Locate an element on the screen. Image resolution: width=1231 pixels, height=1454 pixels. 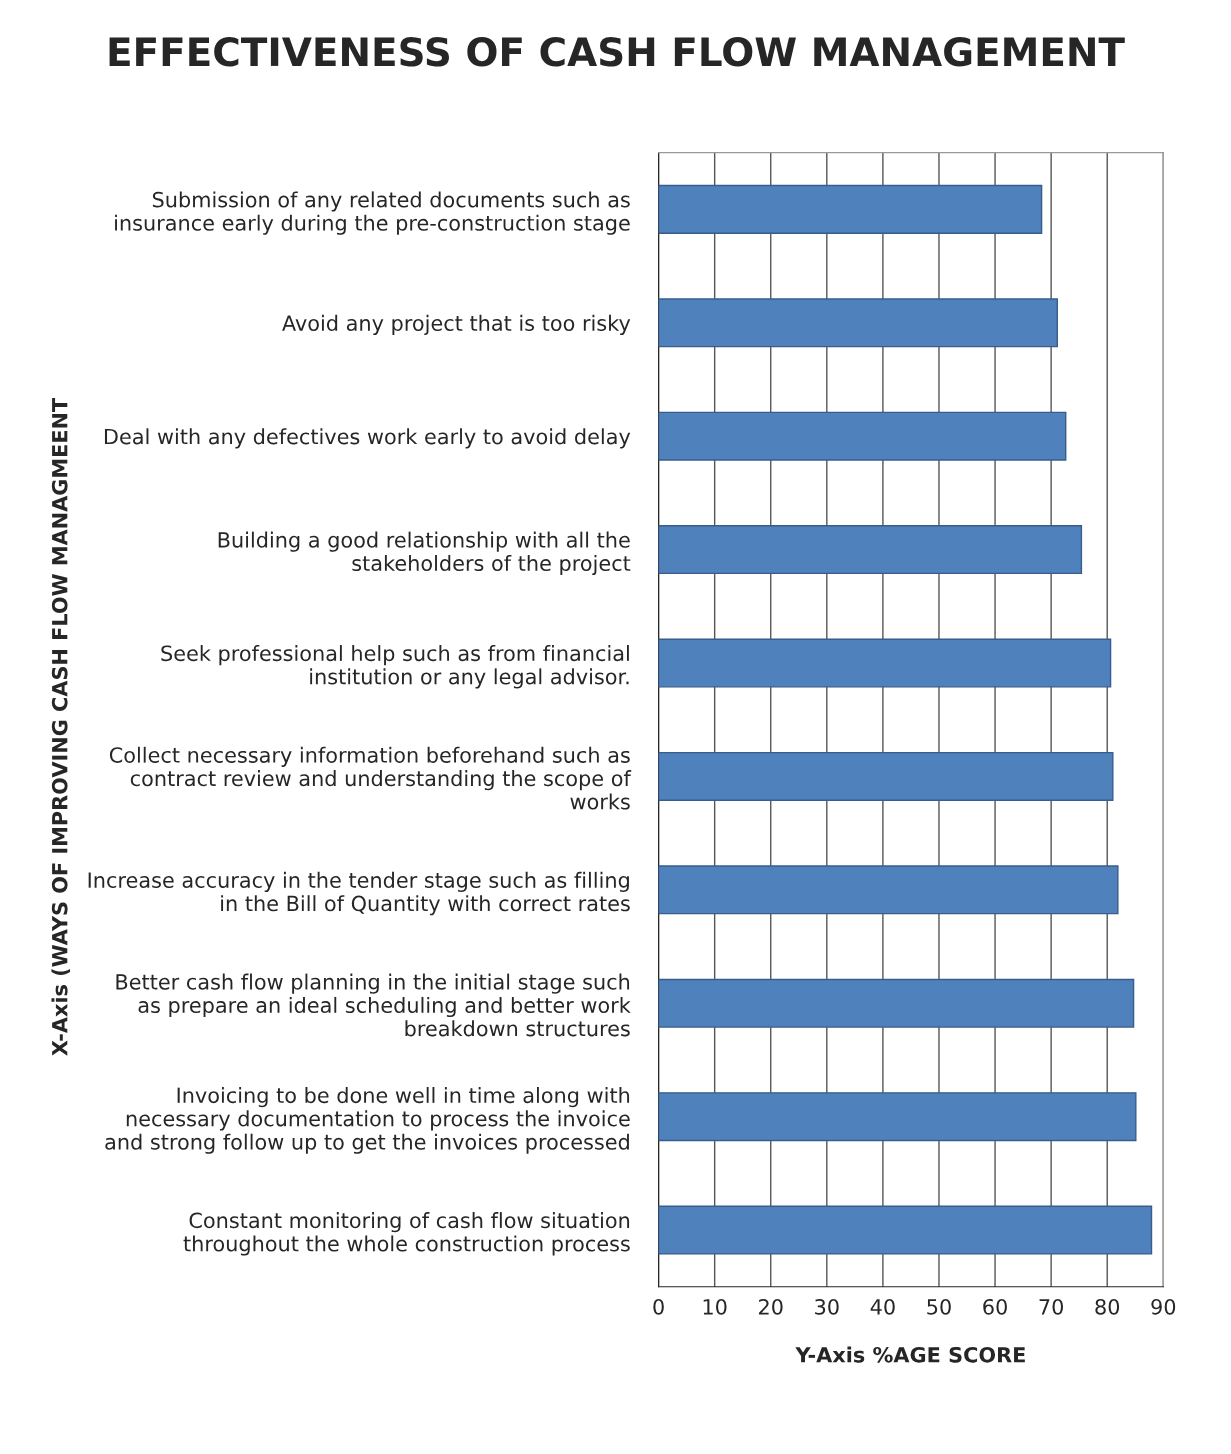
y-tick-label: Submission of any related documents such as insurance early during the pre-construction stage is located at coordinates (372, 213).